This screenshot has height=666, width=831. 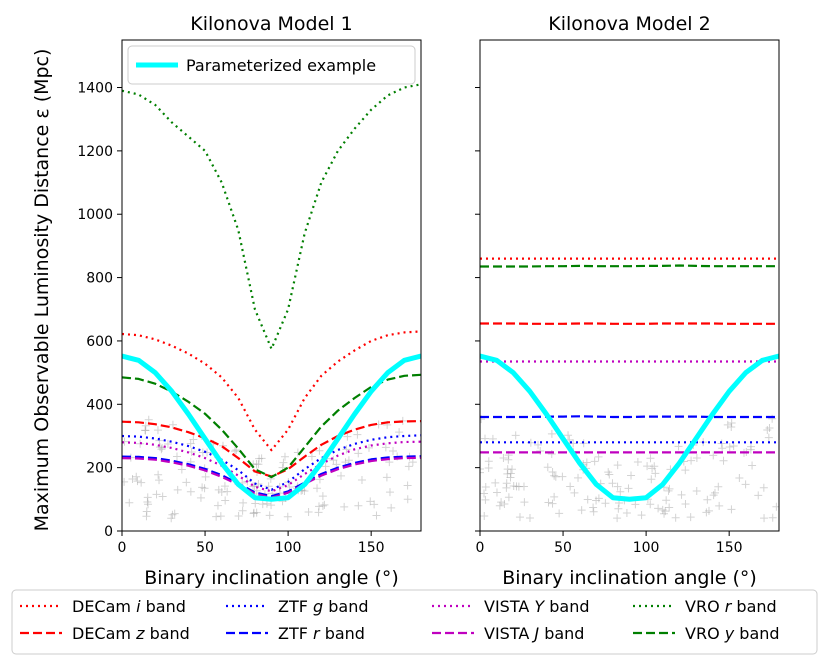 I want to click on legend-label: VRO r band, so click(x=731, y=606).